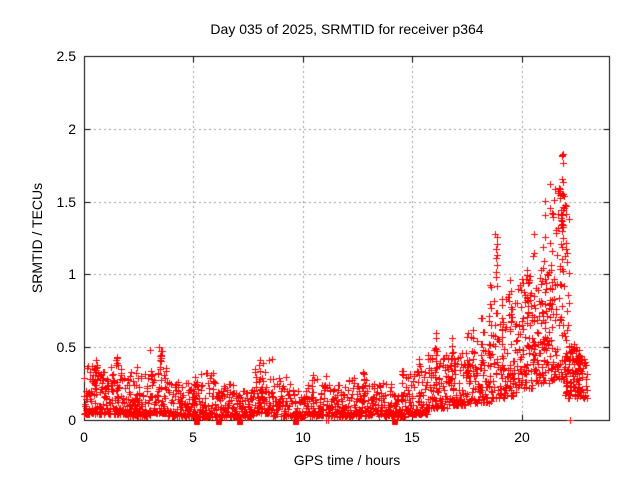 The width and height of the screenshot is (640, 480). What do you see at coordinates (303, 437) in the screenshot?
I see `x-tick-label: 10` at bounding box center [303, 437].